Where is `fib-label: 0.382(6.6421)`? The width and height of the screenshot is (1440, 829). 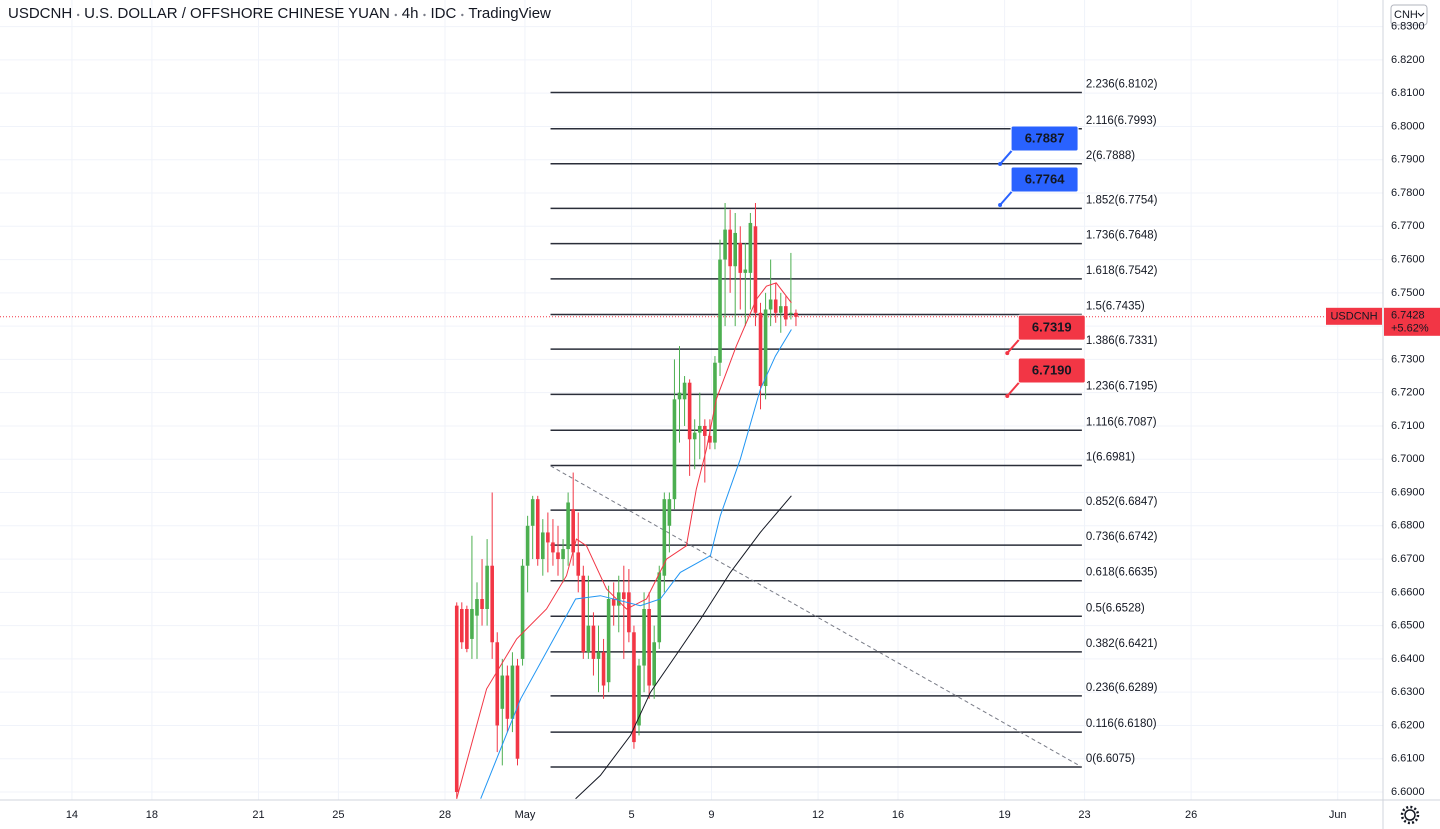
fib-label: 0.382(6.6421) is located at coordinates (1122, 644).